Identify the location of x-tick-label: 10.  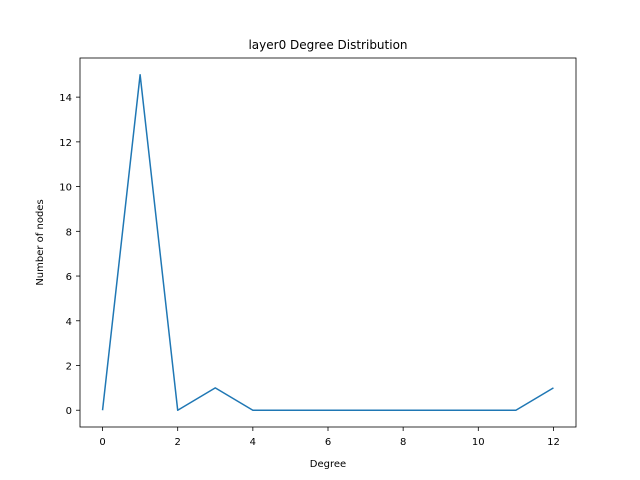
(478, 442).